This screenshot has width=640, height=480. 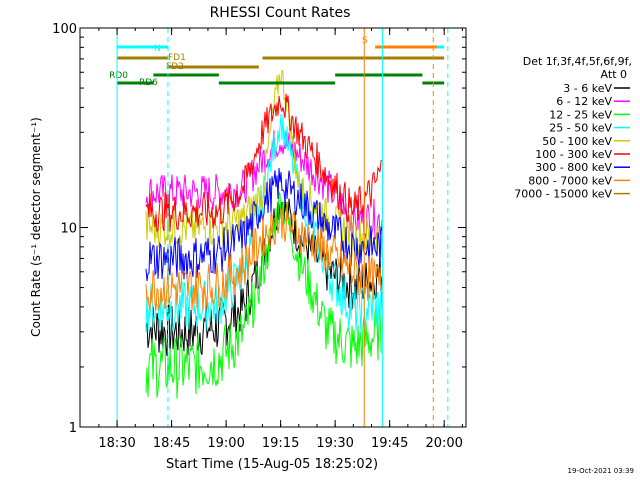 I want to click on legend-label-5: 100 - 300 keV, so click(x=573, y=154).